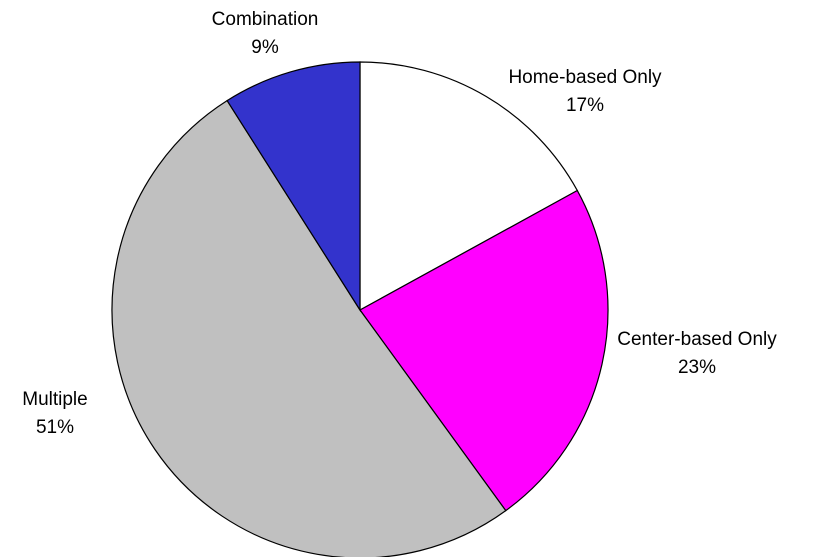 The width and height of the screenshot is (830, 557). What do you see at coordinates (697, 339) in the screenshot?
I see `slice-label: Center-based Only` at bounding box center [697, 339].